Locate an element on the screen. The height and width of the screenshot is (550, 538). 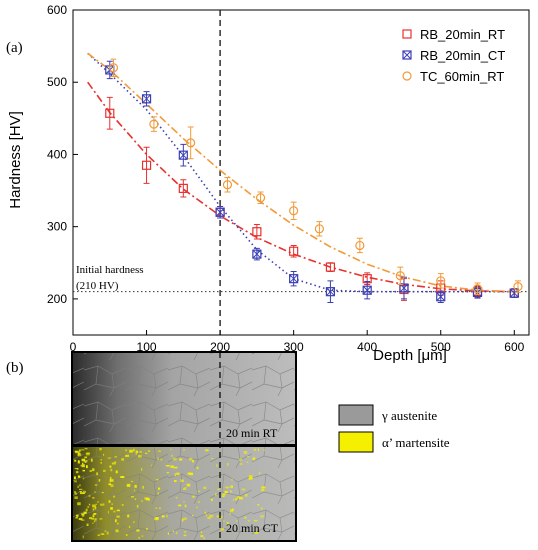
panel-label-a: (a) is located at coordinates (14, 48).